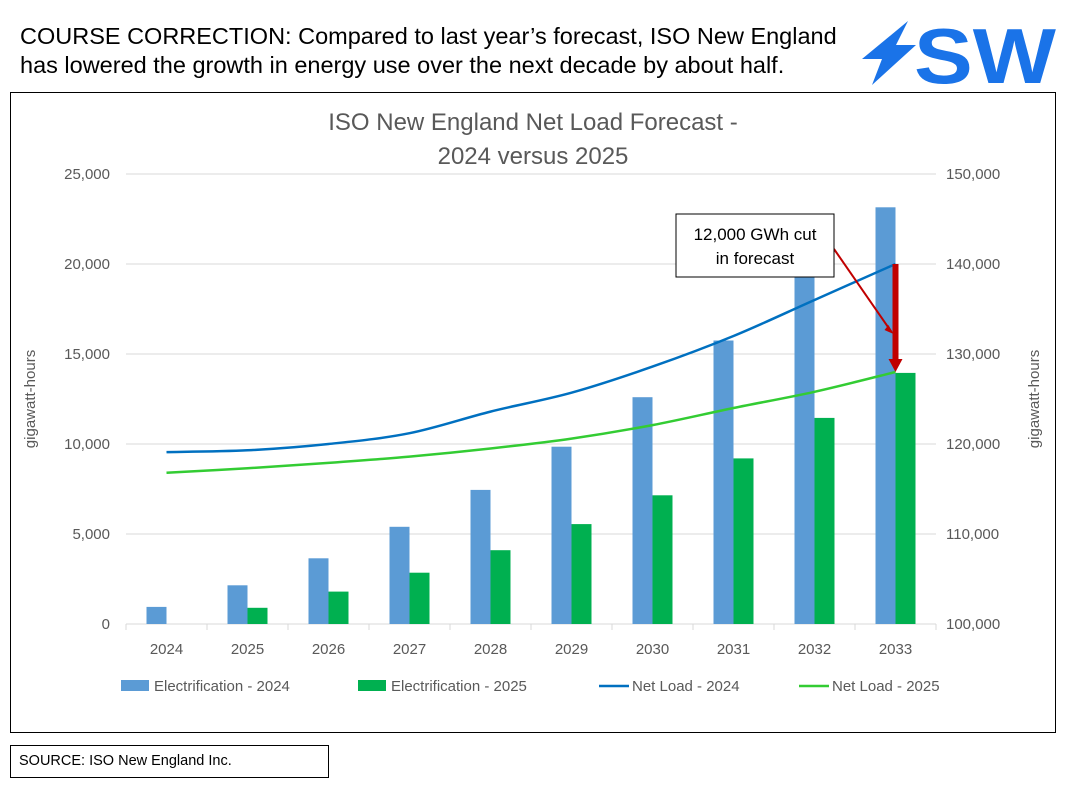 Image resolution: width=1068 pixels, height=787 pixels. I want to click on x-tick-label: 2029, so click(571, 649).